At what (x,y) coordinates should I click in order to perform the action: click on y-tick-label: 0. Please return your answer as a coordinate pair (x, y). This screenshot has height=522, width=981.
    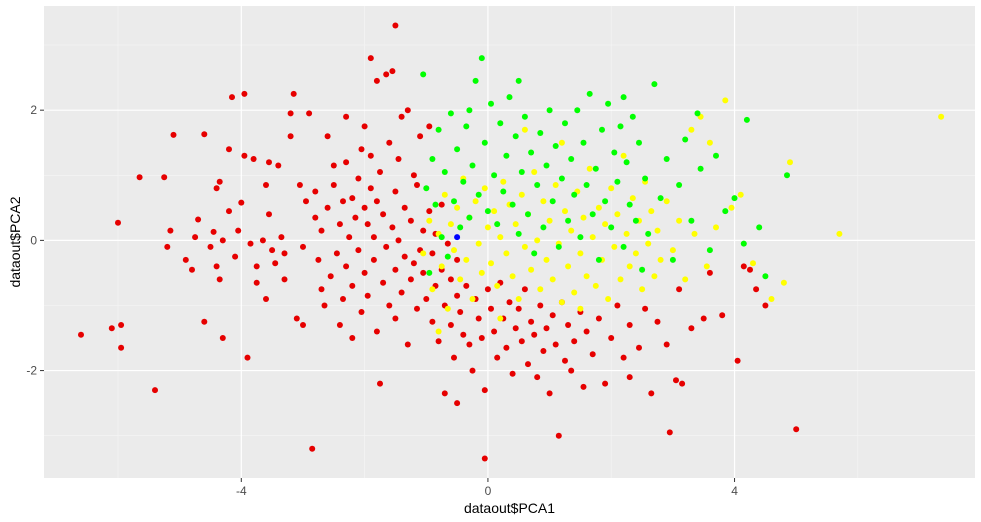
    Looking at the image, I should click on (33, 240).